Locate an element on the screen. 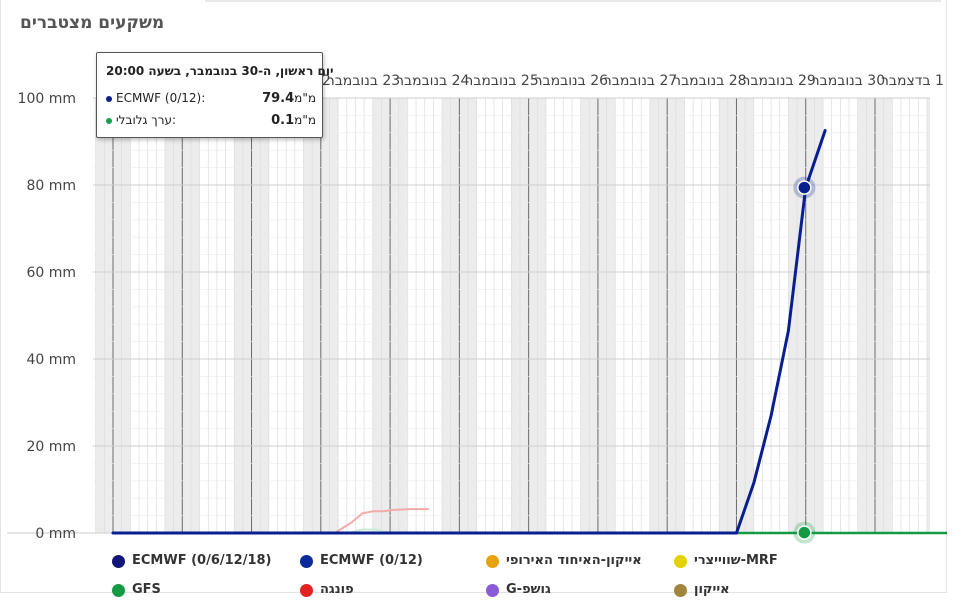 The height and width of the screenshot is (600, 965). x-tick-label: 30 בנובמבר is located at coordinates (848, 81).